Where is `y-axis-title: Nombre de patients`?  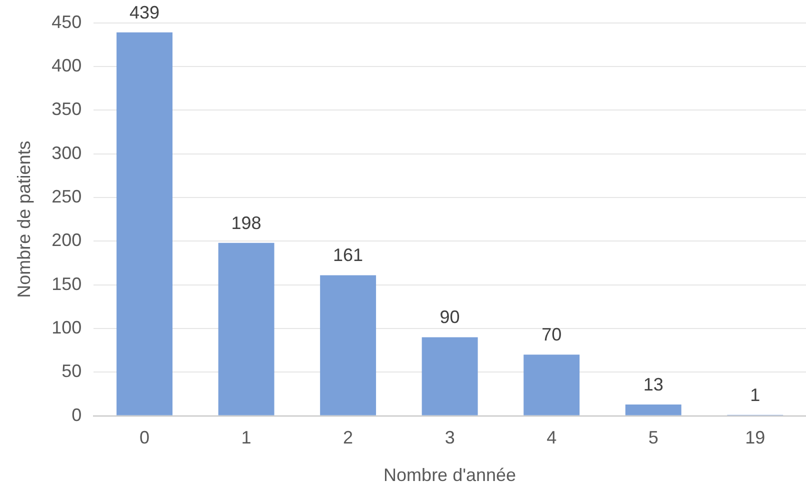 y-axis-title: Nombre de patients is located at coordinates (24, 219).